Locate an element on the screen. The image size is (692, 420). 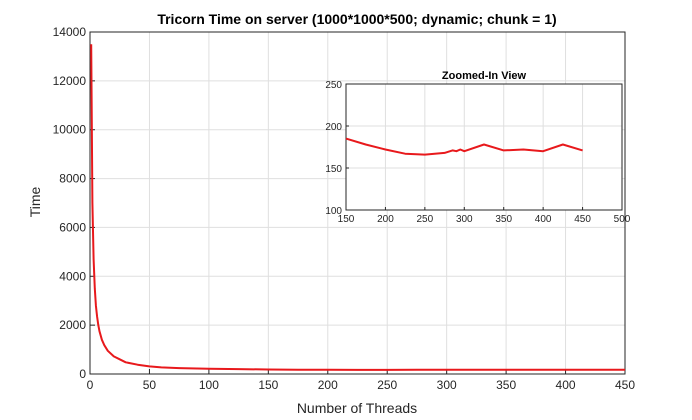
inset-x-tick-label: 500 is located at coordinates (622, 219).